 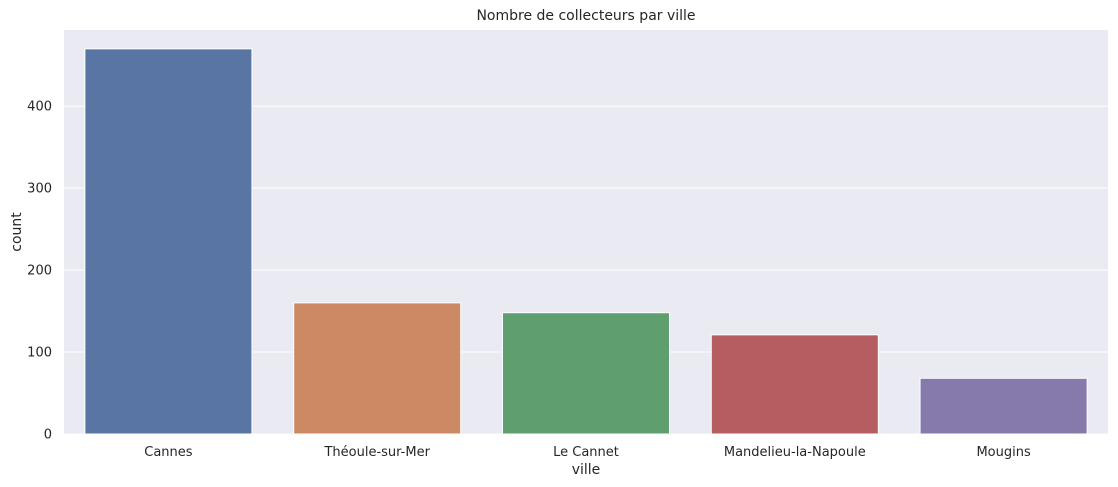 What do you see at coordinates (168, 452) in the screenshot?
I see `x-tick-label: Cannes` at bounding box center [168, 452].